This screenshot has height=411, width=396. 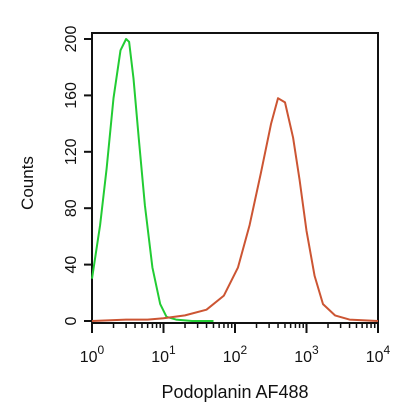 What do you see at coordinates (71, 39) in the screenshot?
I see `y-tick-label-200: 200` at bounding box center [71, 39].